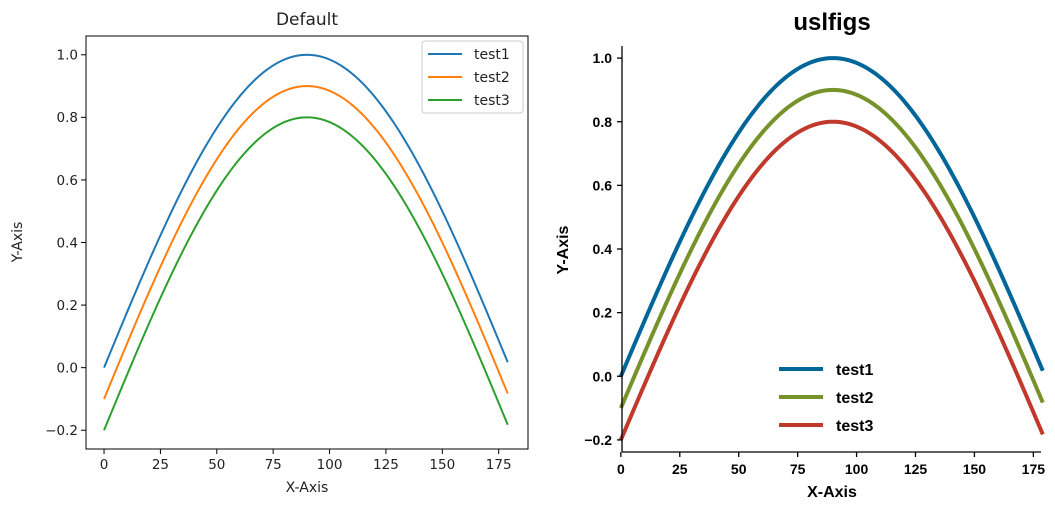 This screenshot has height=511, width=1055. I want to click on legend-box, so click(472, 77).